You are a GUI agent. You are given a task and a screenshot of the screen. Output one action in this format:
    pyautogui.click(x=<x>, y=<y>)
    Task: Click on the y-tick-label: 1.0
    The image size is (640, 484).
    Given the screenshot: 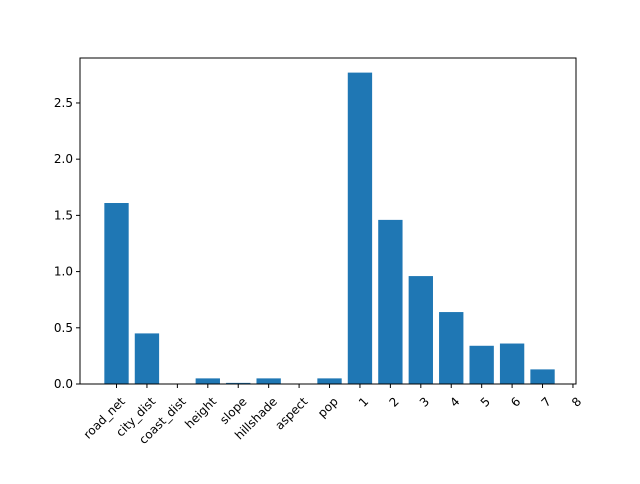 What is the action you would take?
    pyautogui.click(x=63, y=272)
    